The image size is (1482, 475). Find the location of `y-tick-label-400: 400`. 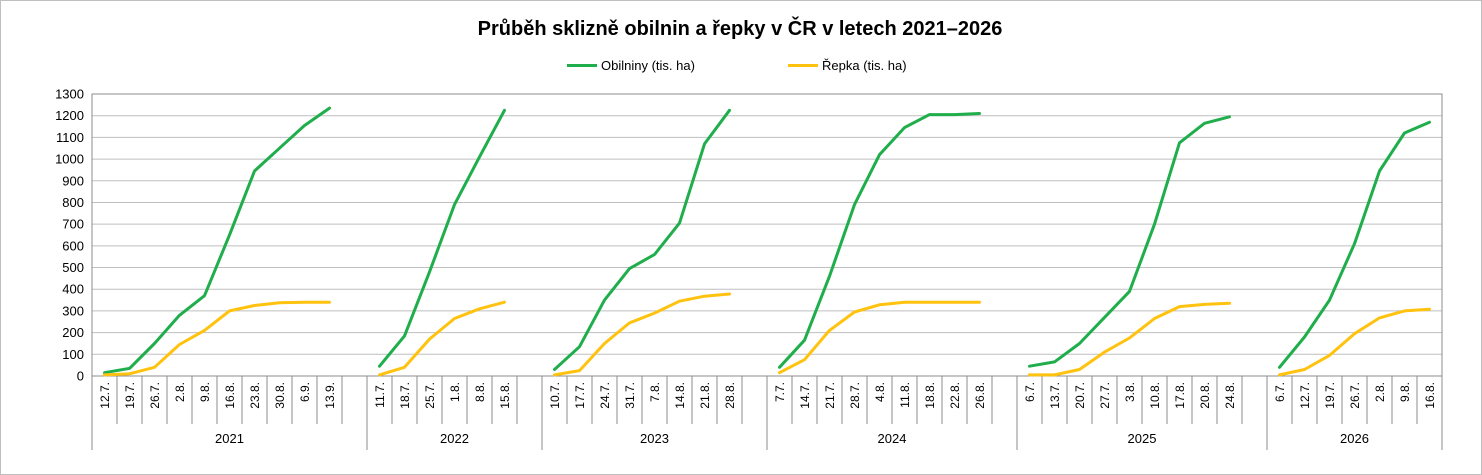

y-tick-label-400: 400 is located at coordinates (73, 289).